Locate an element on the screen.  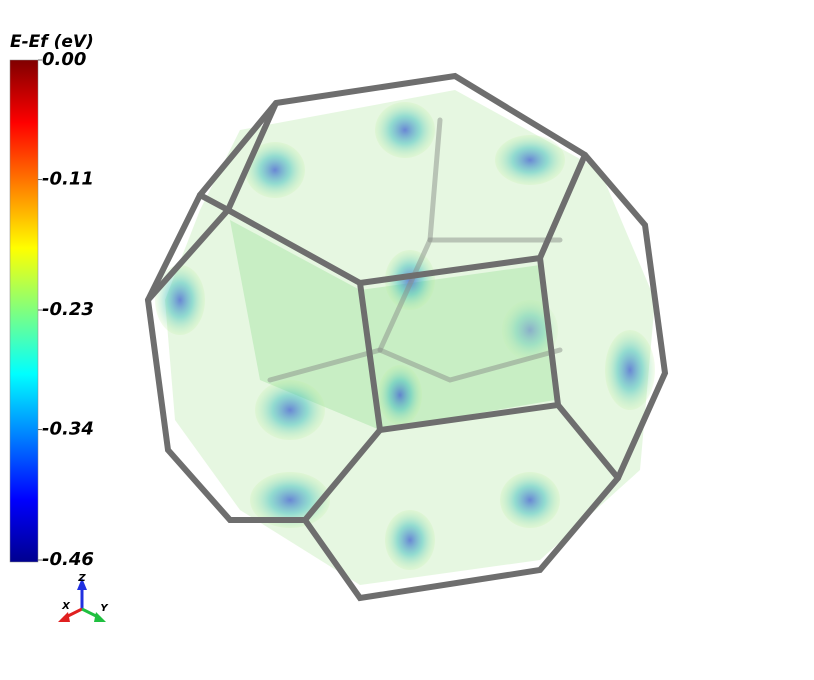
colorbar: E-Ef (eV) 0.00 -0.11 -0.23 -0.34 -0.46 is located at coordinates (51, 301).